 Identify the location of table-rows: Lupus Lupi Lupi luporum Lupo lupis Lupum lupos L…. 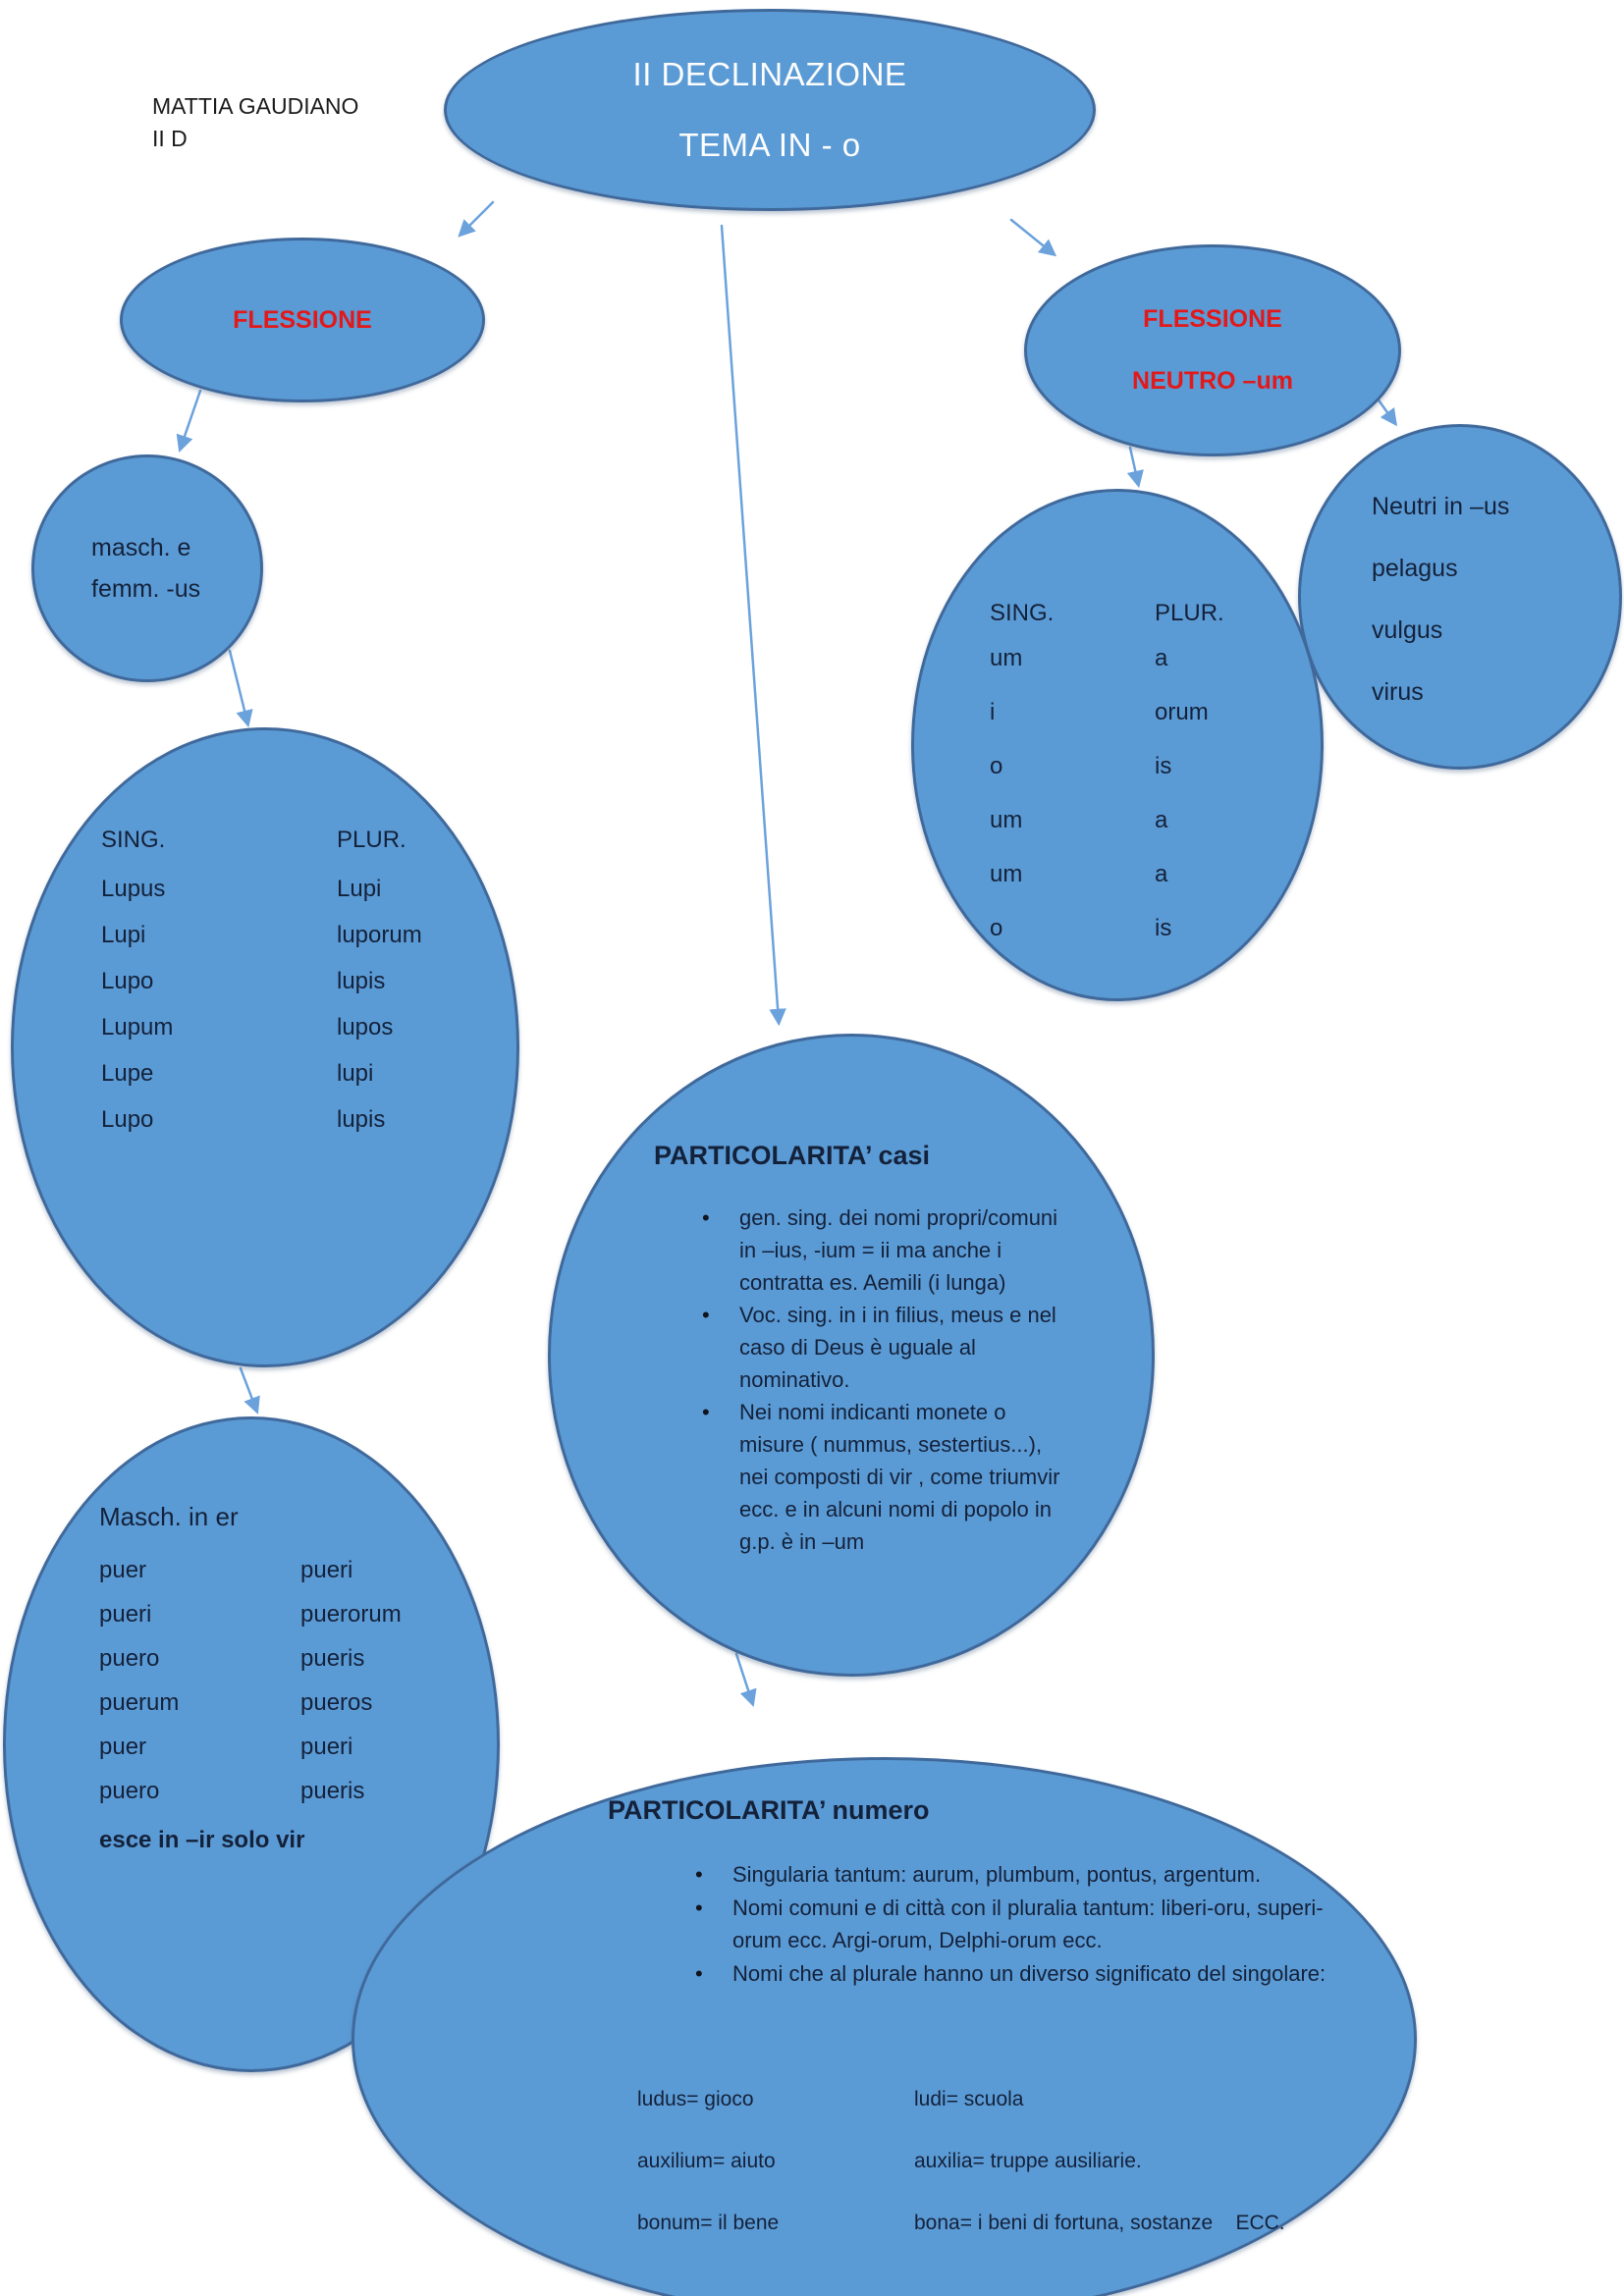
(261, 1005).